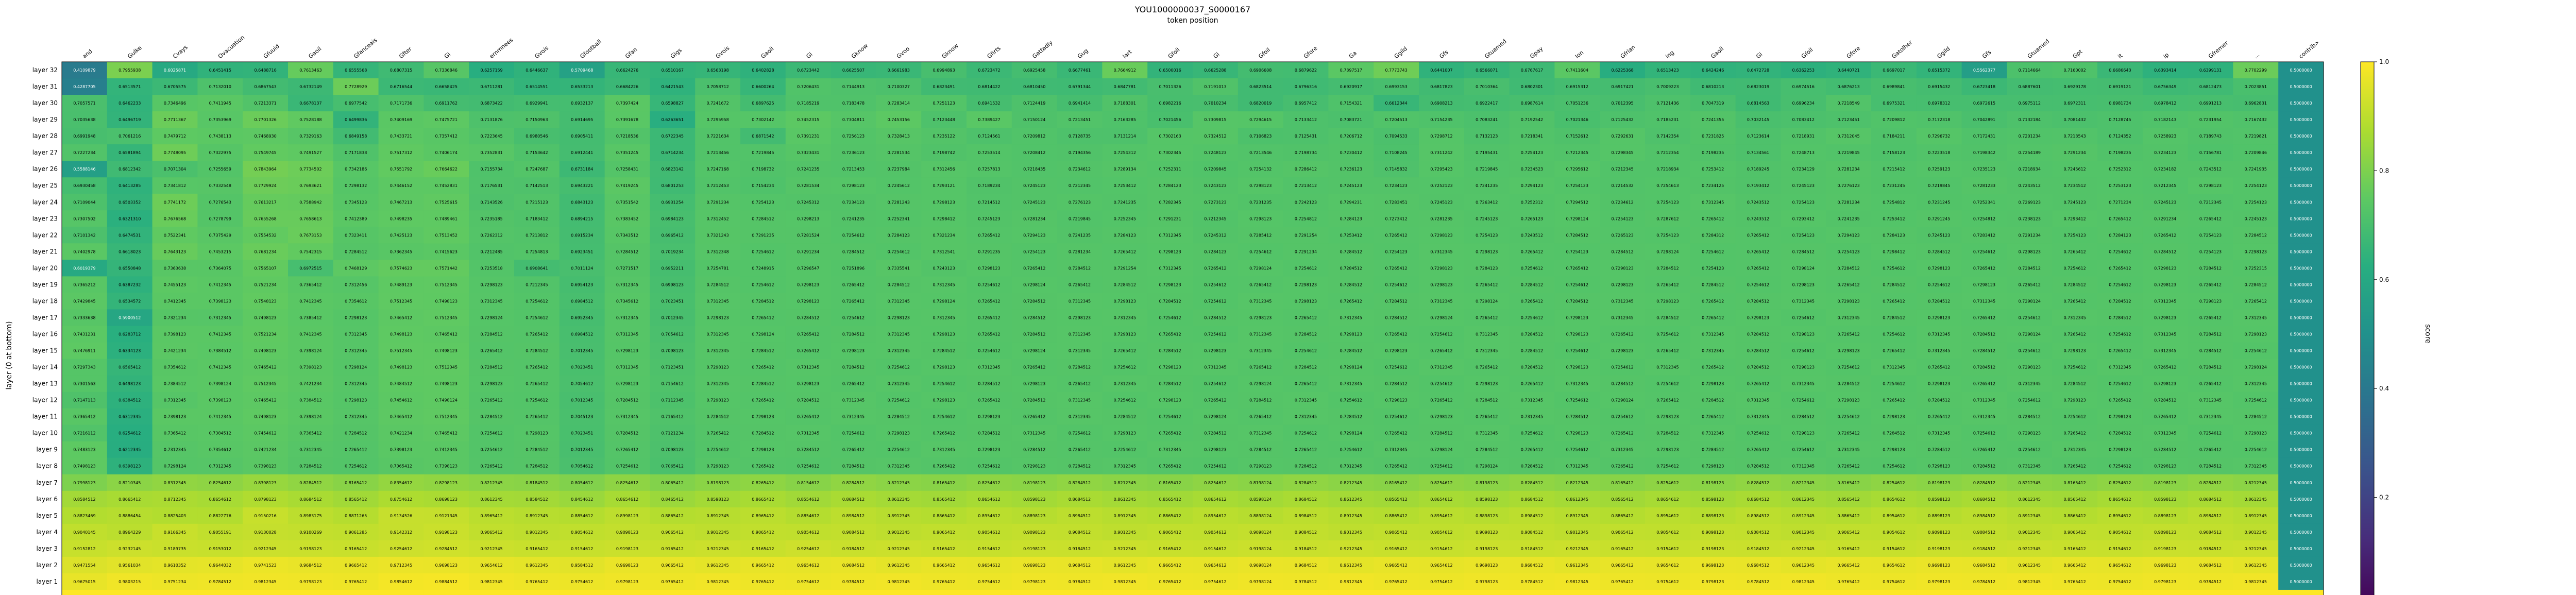  What do you see at coordinates (47, 594) in the screenshot?
I see `y-tick-label: layer 0` at bounding box center [47, 594].